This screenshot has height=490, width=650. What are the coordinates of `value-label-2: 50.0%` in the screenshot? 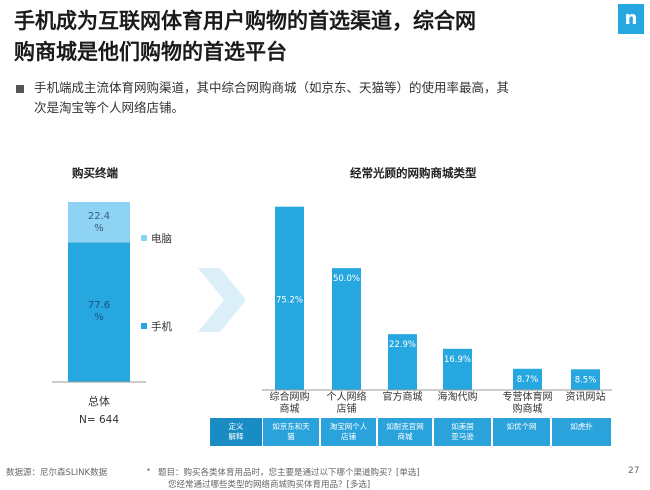 It's located at (346, 279).